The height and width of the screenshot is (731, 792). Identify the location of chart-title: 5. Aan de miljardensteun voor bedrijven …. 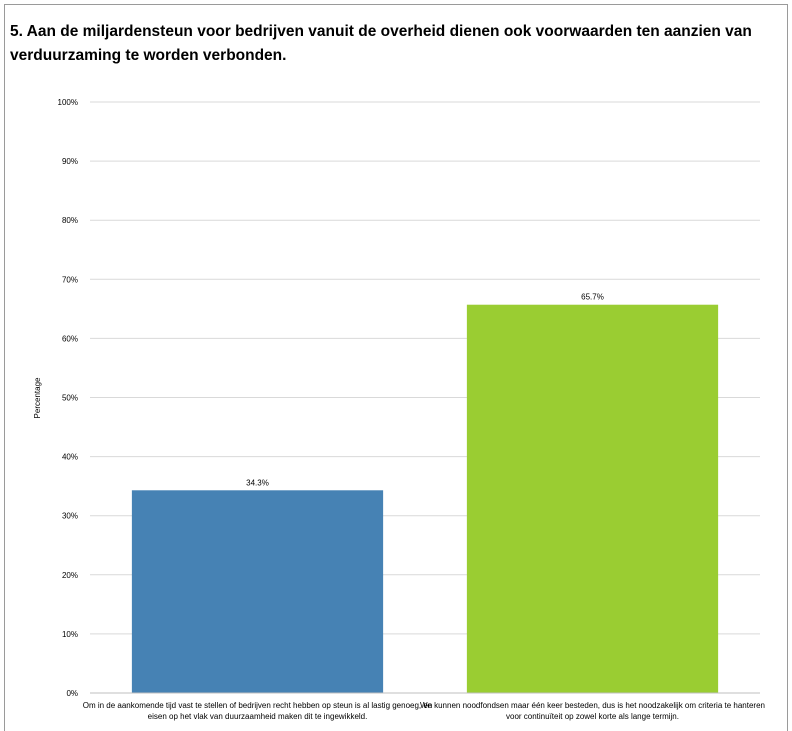
(381, 43).